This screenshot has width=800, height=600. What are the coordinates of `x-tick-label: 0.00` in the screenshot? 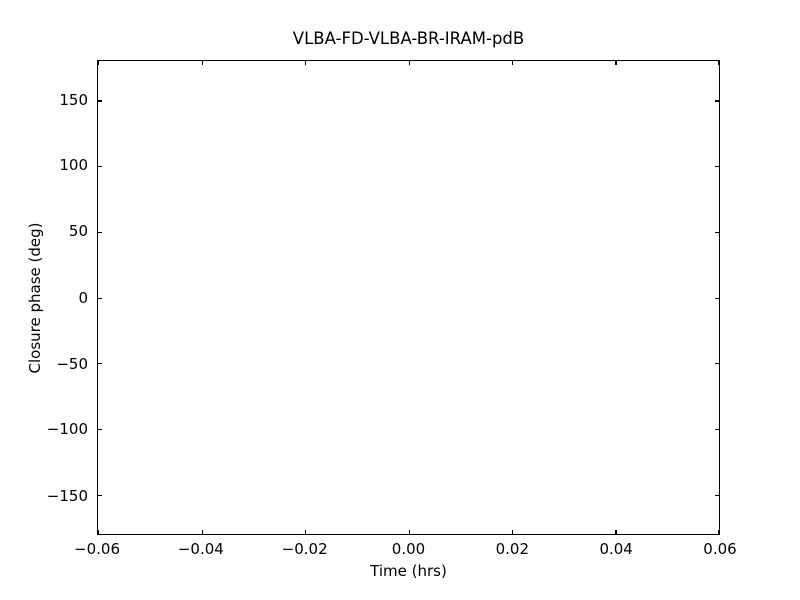 It's located at (408, 549).